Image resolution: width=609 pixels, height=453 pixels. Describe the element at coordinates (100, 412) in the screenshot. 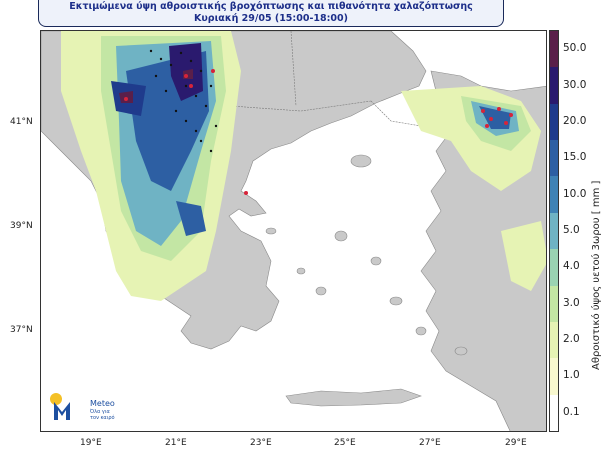

I see `meteo-logo-tagline-1: Όλα για` at that location.